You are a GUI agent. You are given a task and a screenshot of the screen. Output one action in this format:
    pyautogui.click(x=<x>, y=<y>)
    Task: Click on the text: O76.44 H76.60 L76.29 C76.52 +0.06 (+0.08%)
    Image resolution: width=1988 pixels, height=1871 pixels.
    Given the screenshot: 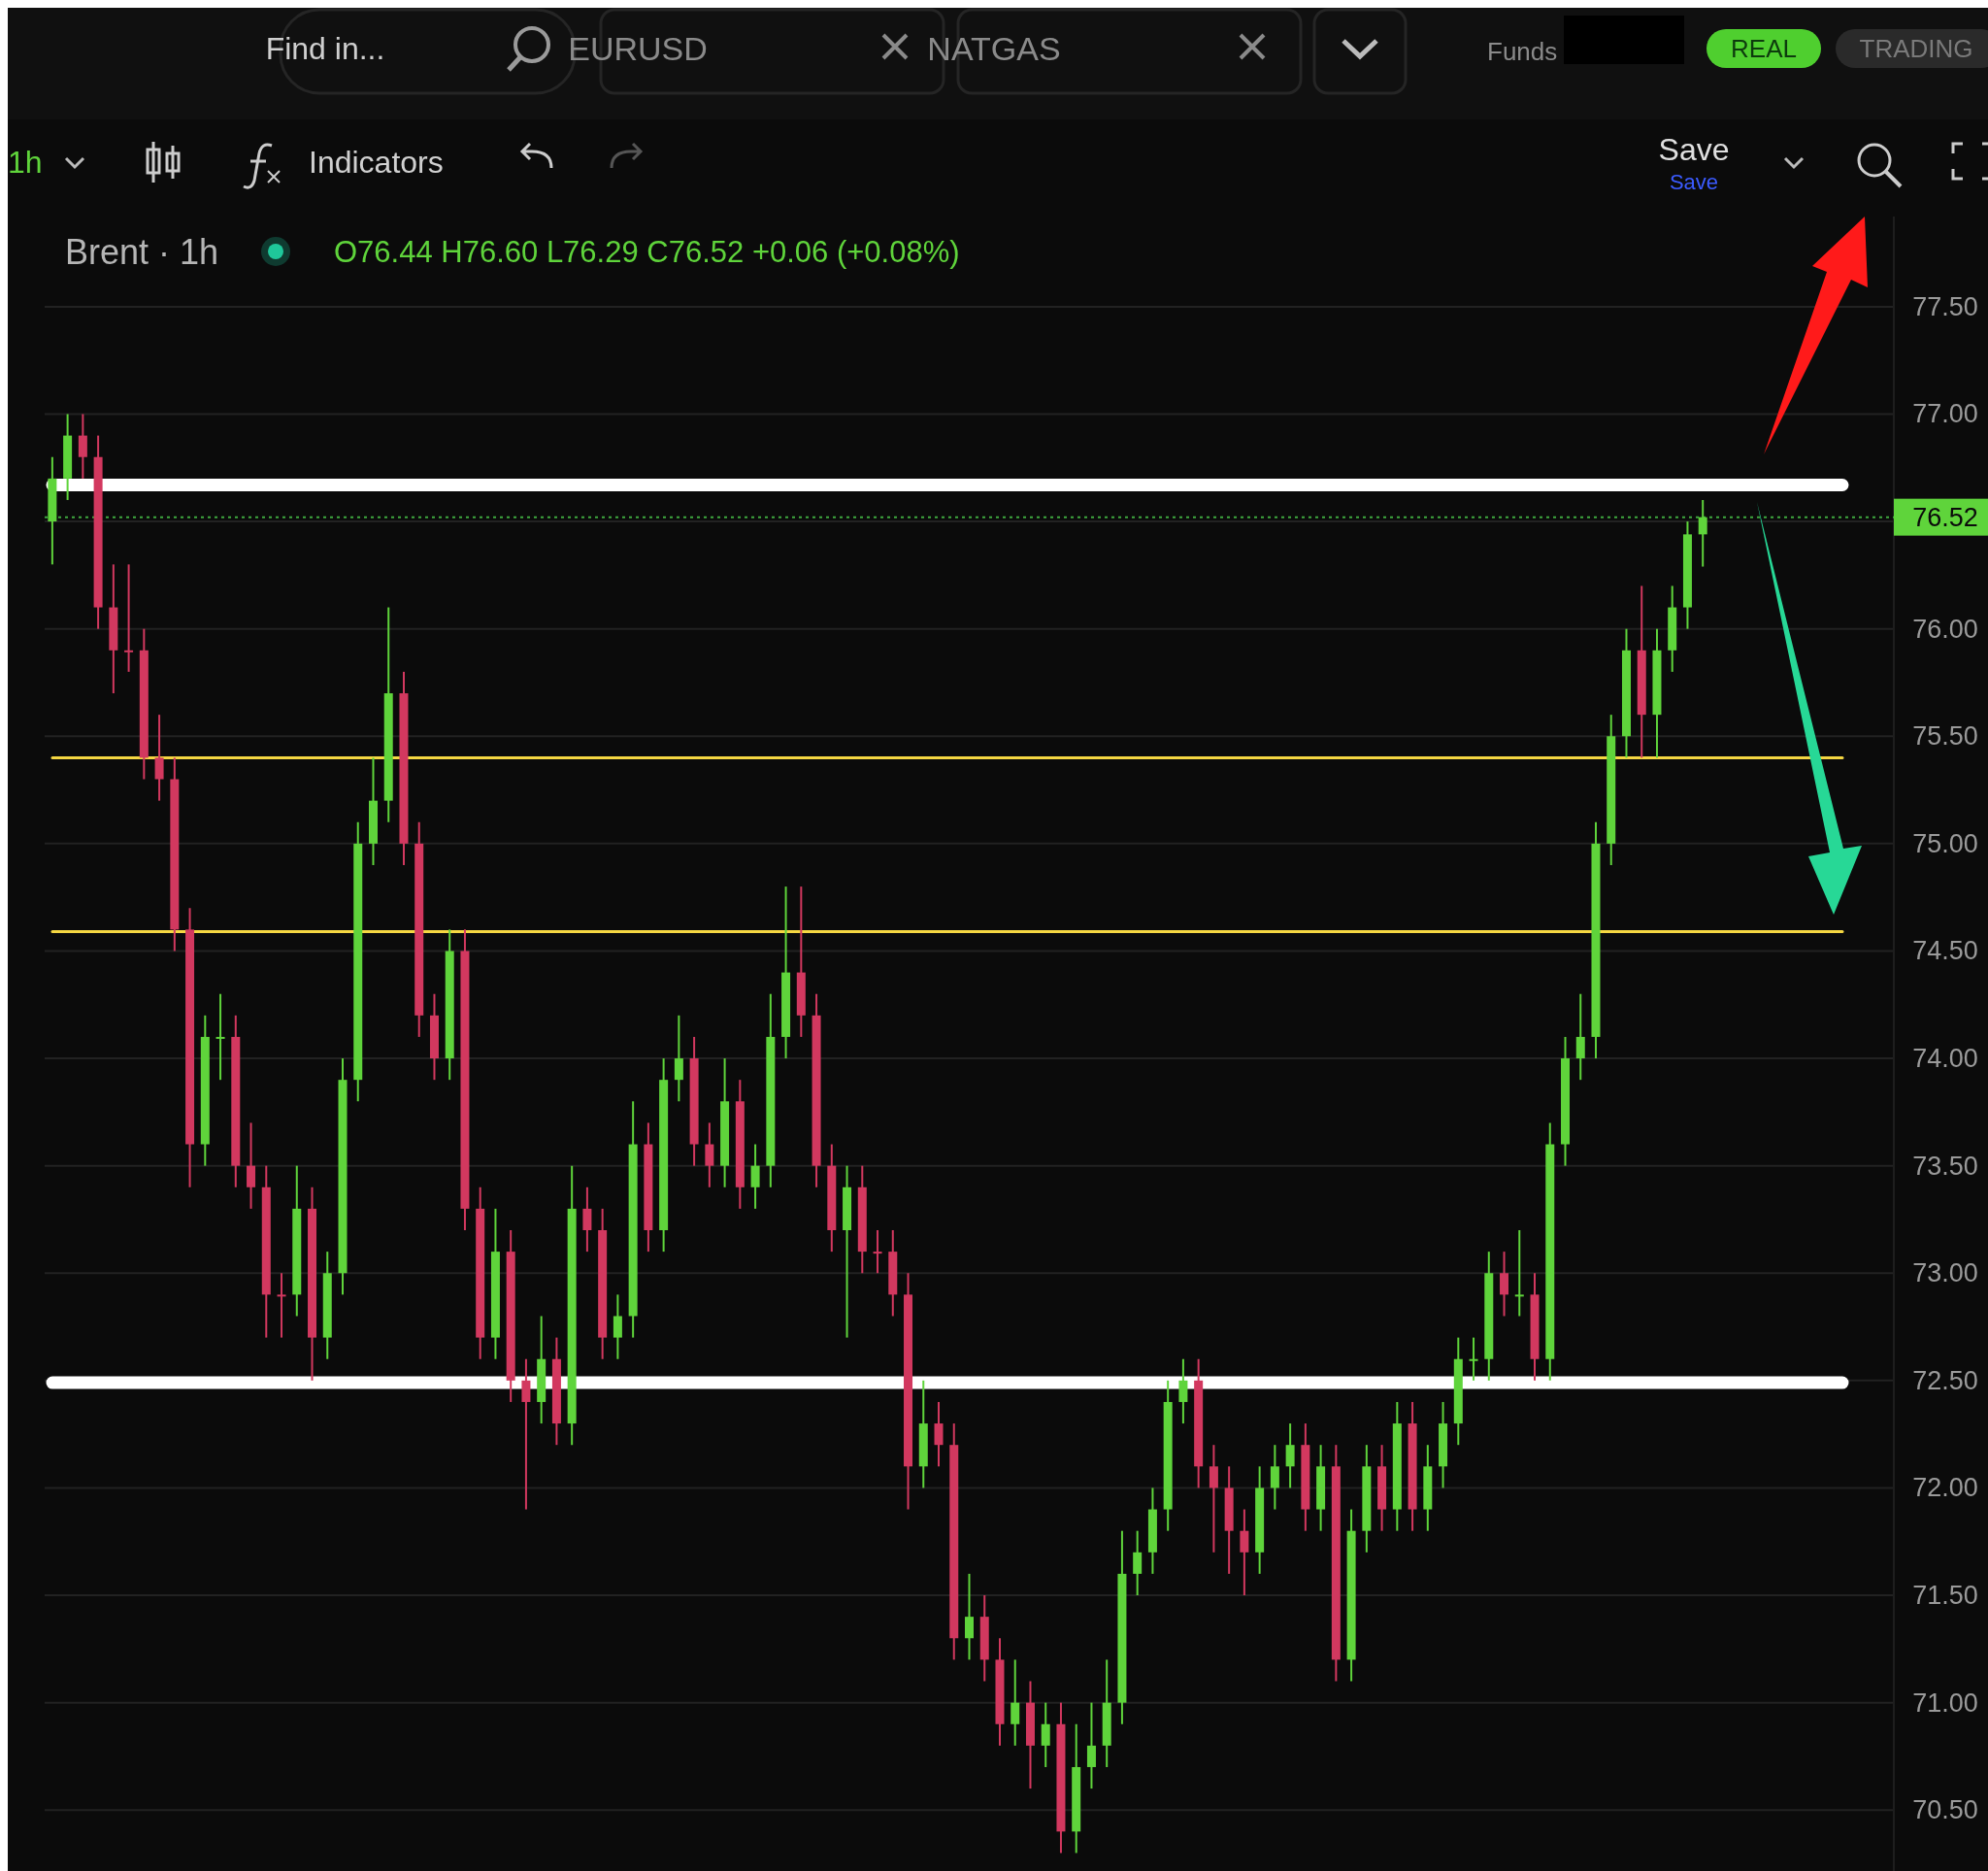 What is the action you would take?
    pyautogui.click(x=647, y=251)
    